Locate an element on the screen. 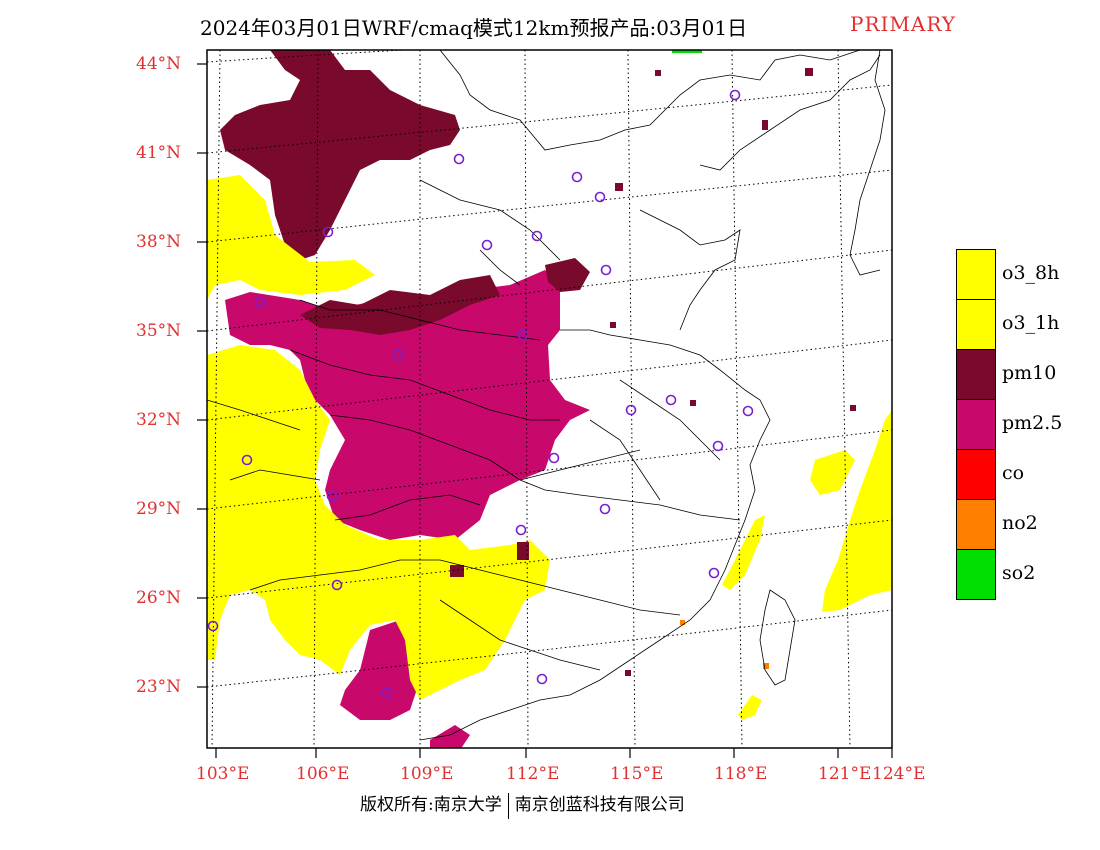  legend-label: pm10 is located at coordinates (1029, 373).